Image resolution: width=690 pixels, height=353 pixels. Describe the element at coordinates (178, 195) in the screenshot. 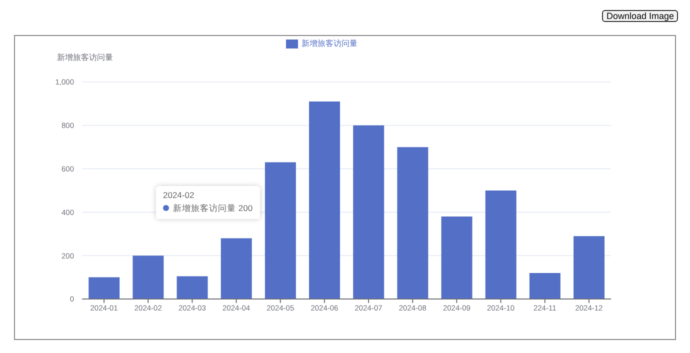

I see `annotation: 2024-02` at that location.